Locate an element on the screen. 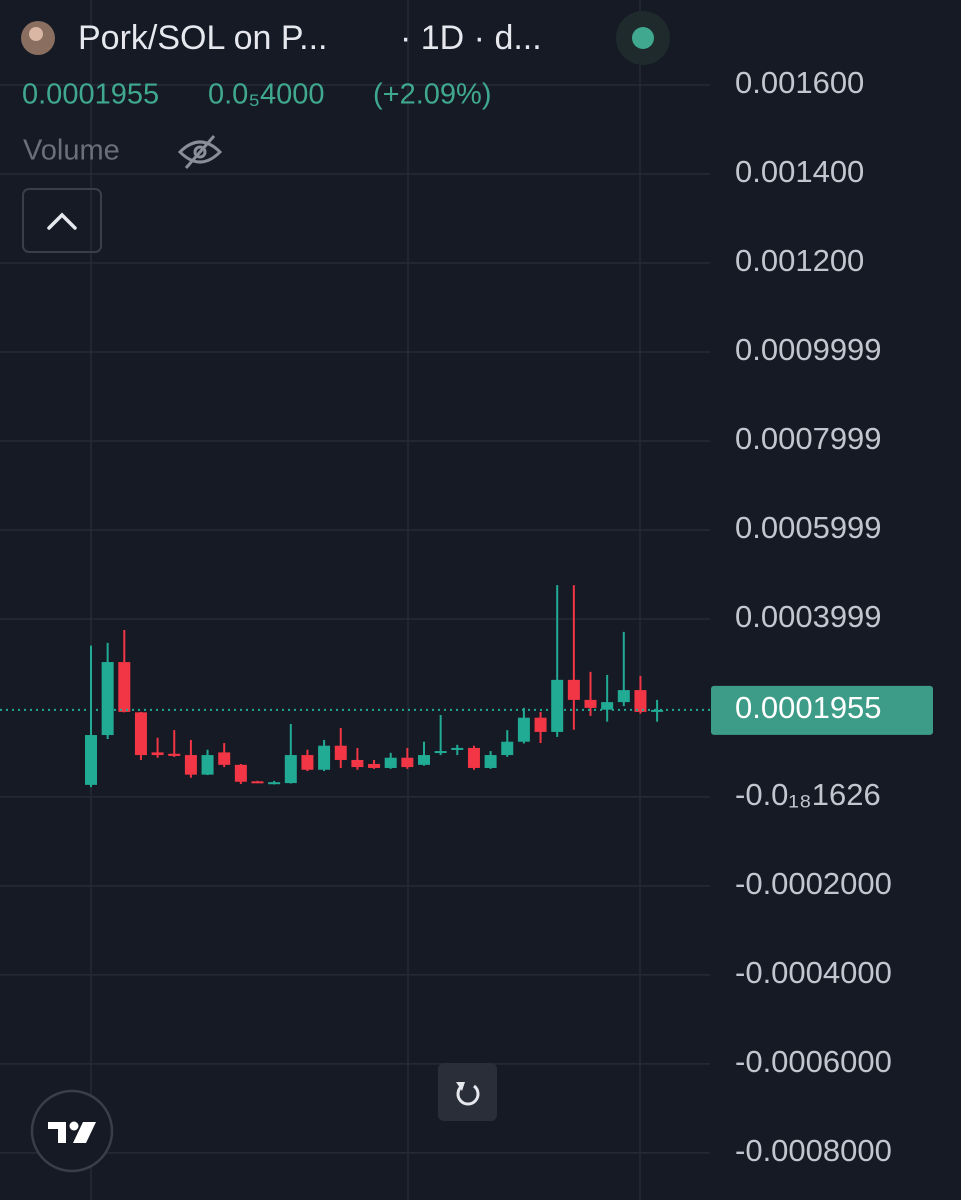  y-tick-label: -0.0₁₈1626 is located at coordinates (808, 794).